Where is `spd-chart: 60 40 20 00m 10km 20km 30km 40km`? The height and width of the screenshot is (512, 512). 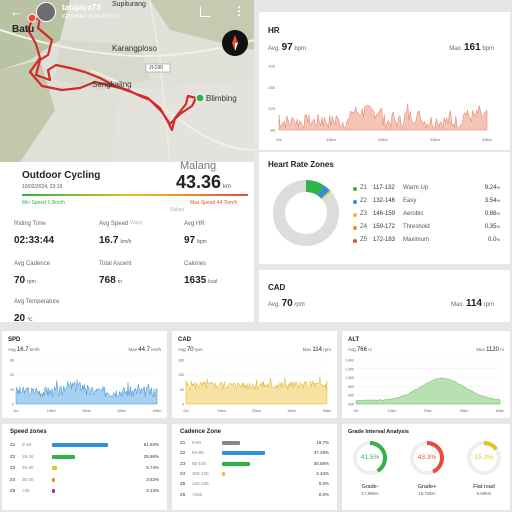 spd-chart: 60 40 20 00m 10km 20km 30km 40km is located at coordinates (84, 387).